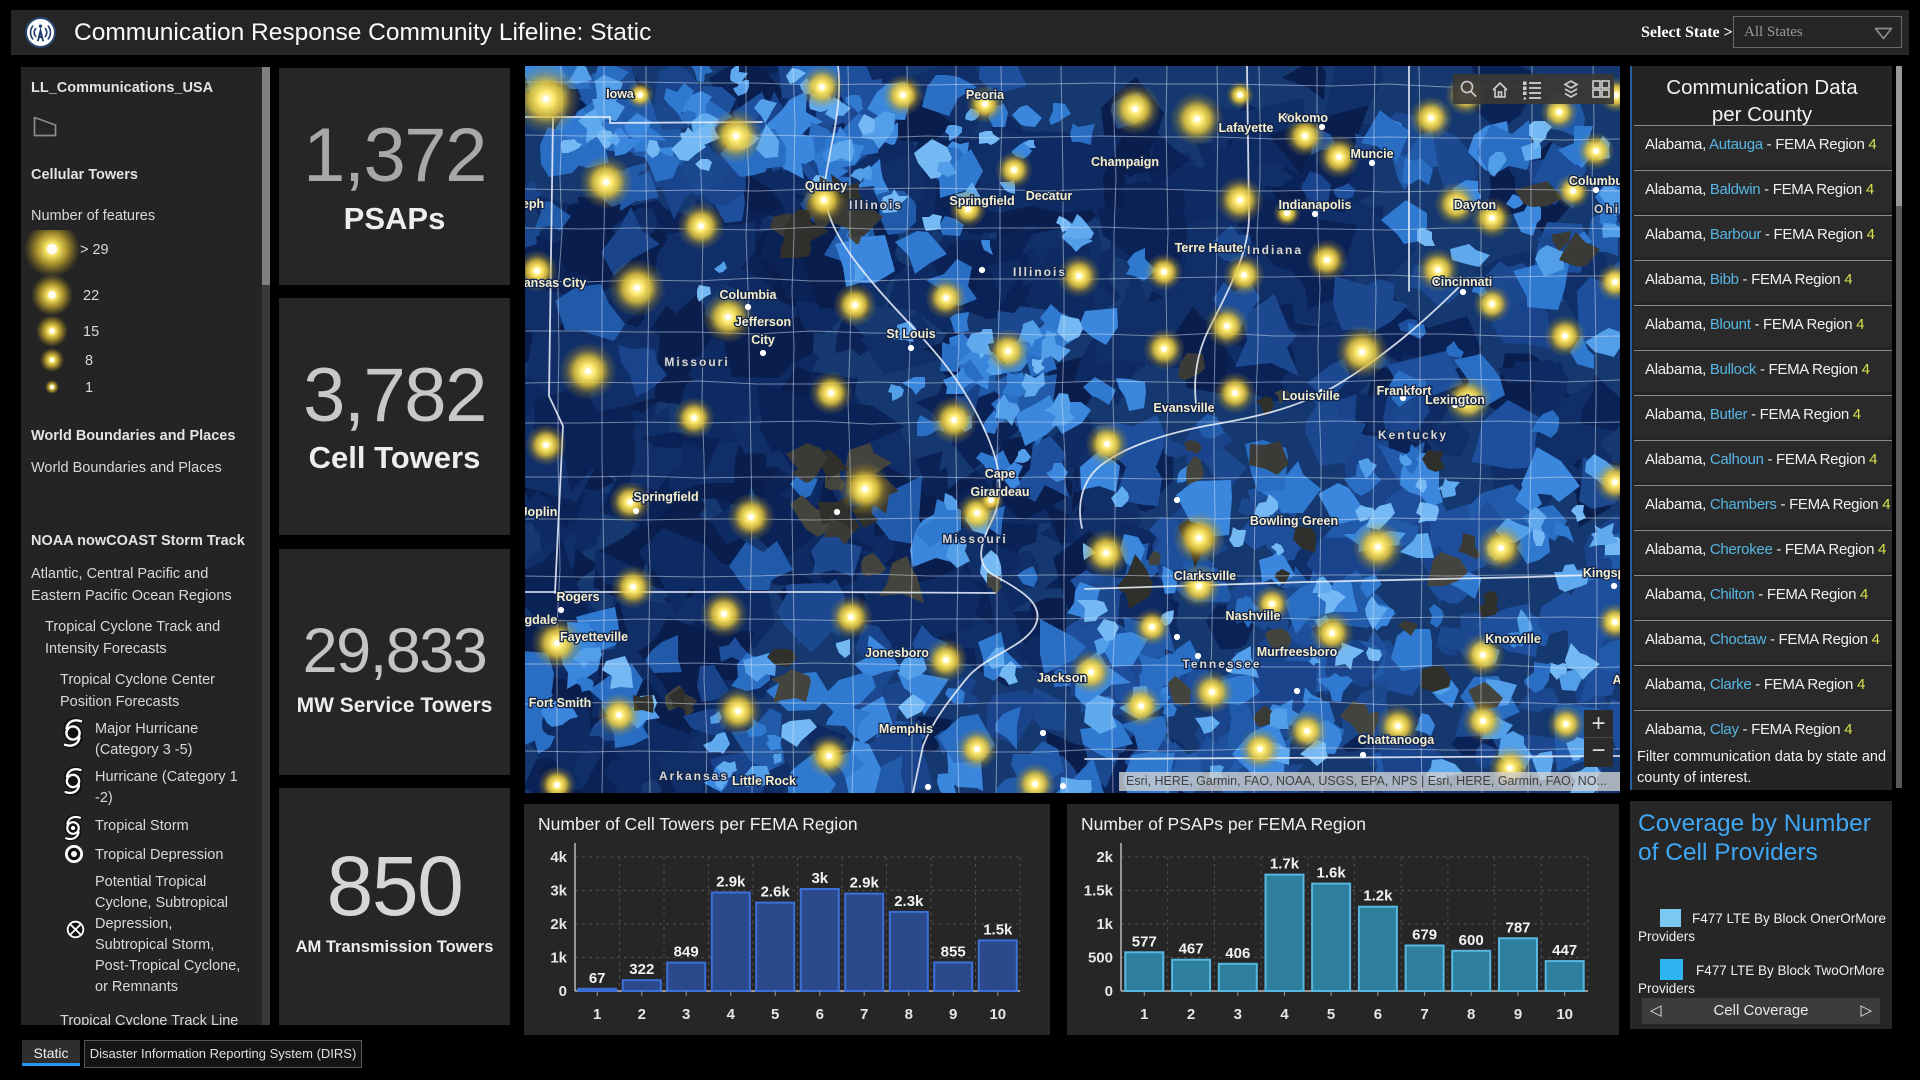  Describe the element at coordinates (1616, 680) in the screenshot. I see `svg-text: A` at that location.